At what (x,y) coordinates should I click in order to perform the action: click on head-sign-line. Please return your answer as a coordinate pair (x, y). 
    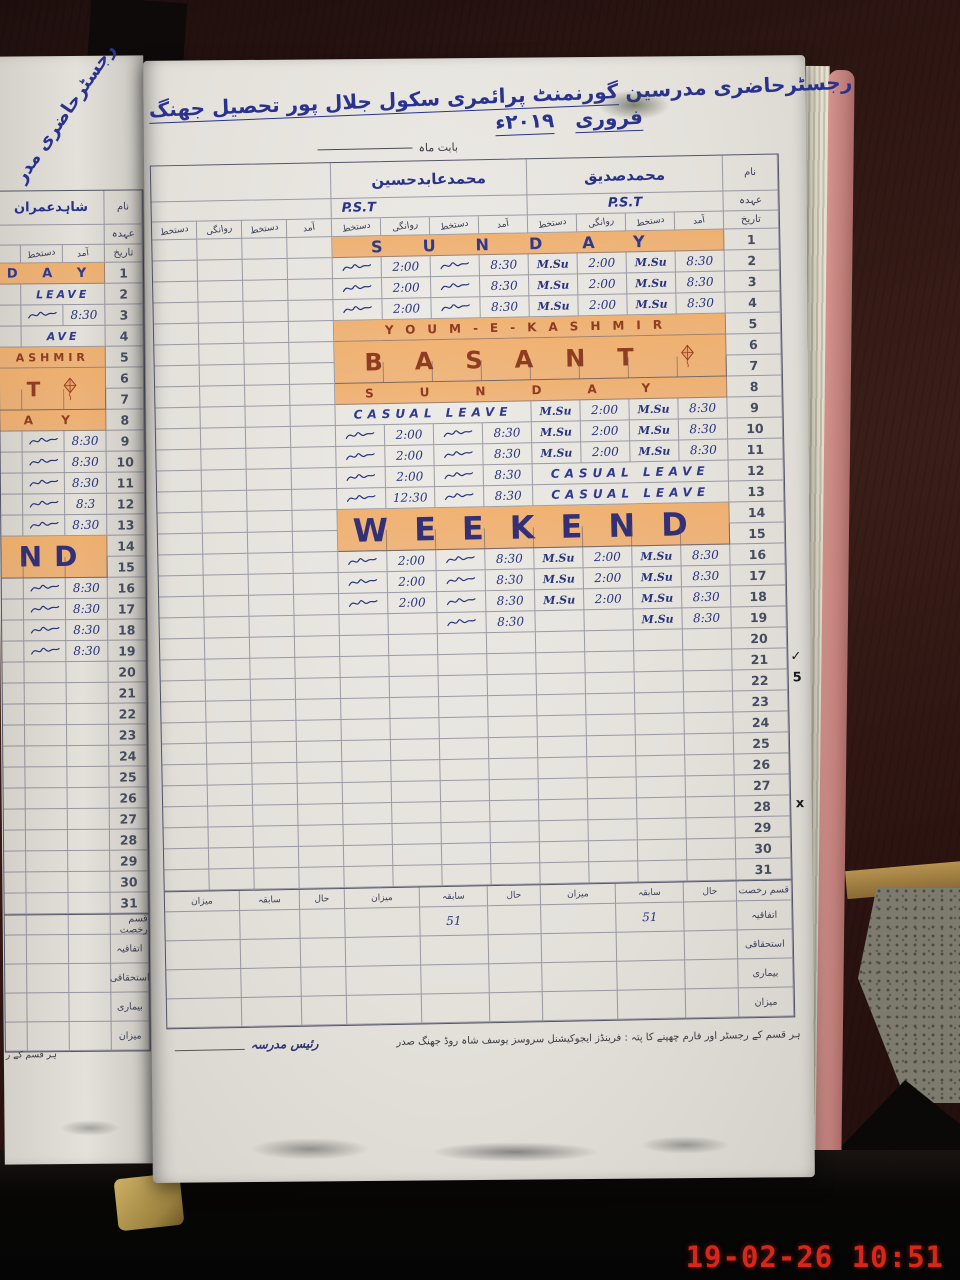
    Looking at the image, I should click on (209, 1049).